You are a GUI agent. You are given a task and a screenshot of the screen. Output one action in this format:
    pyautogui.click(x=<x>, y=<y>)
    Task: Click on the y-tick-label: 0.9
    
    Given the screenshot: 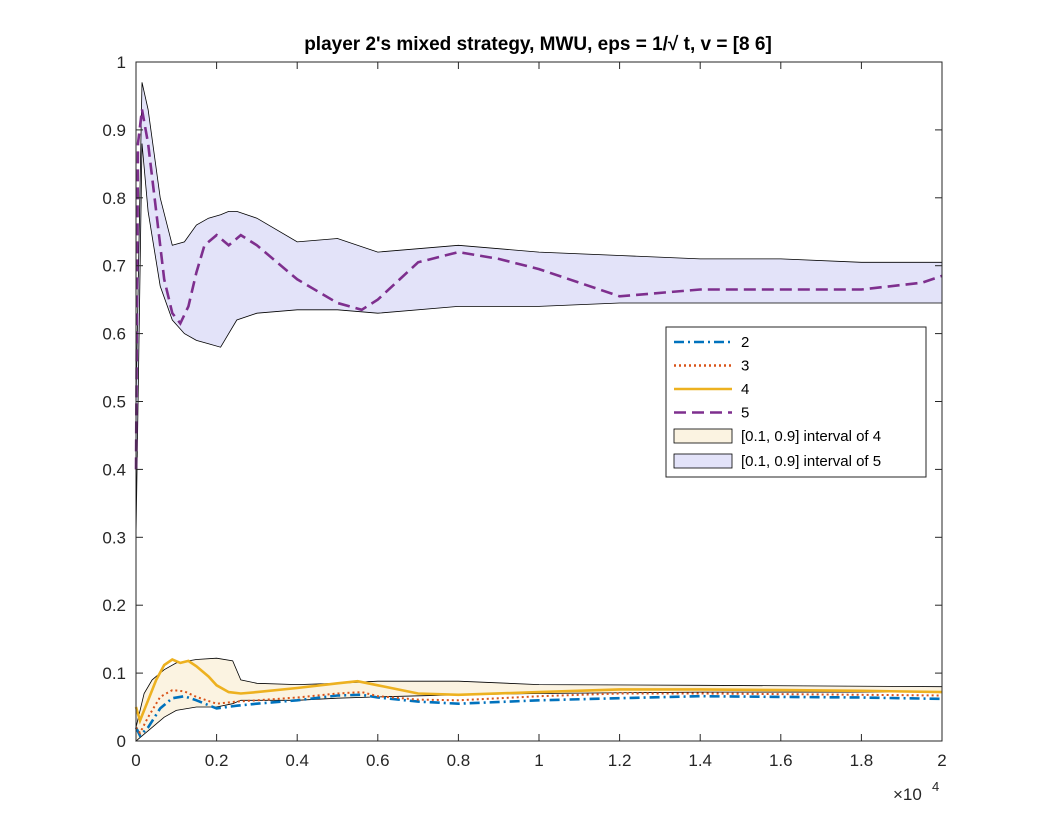 What is the action you would take?
    pyautogui.click(x=114, y=130)
    